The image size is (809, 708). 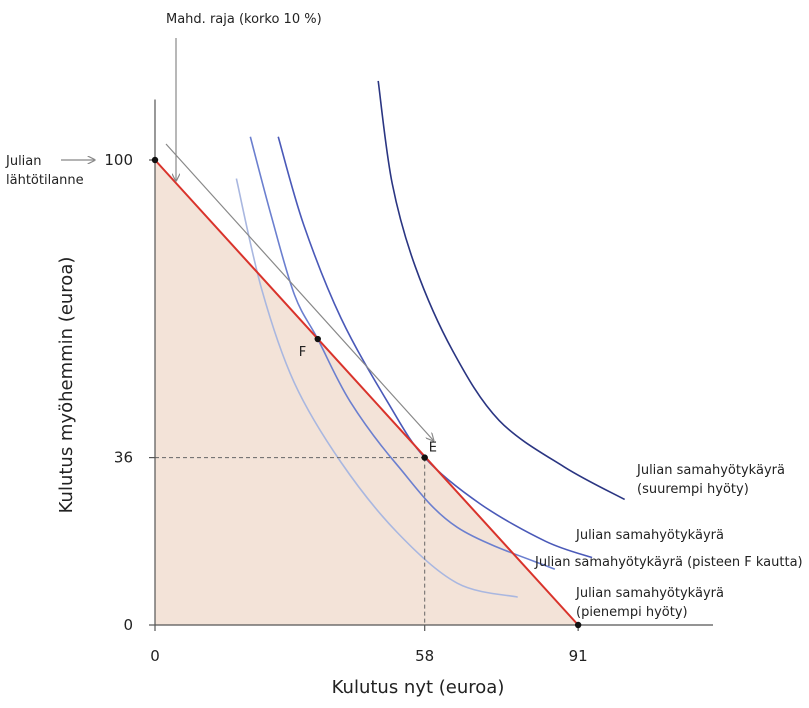 What do you see at coordinates (693, 489) in the screenshot?
I see `curve-label-higher-line2: (suurempi hyöty)` at bounding box center [693, 489].